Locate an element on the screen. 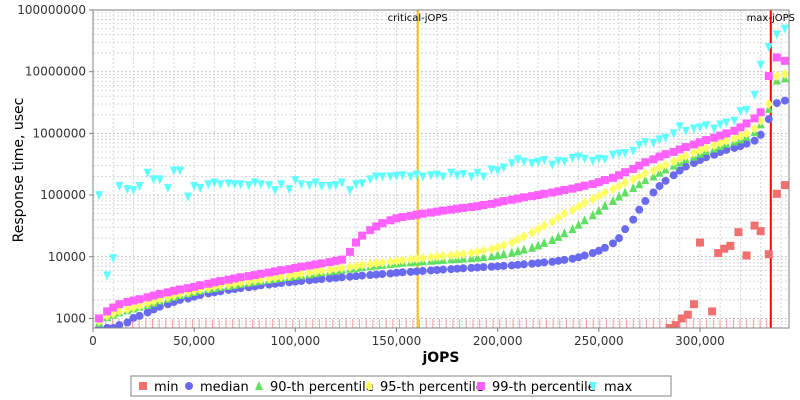  x-axis-title: jOPS is located at coordinates (440, 358).